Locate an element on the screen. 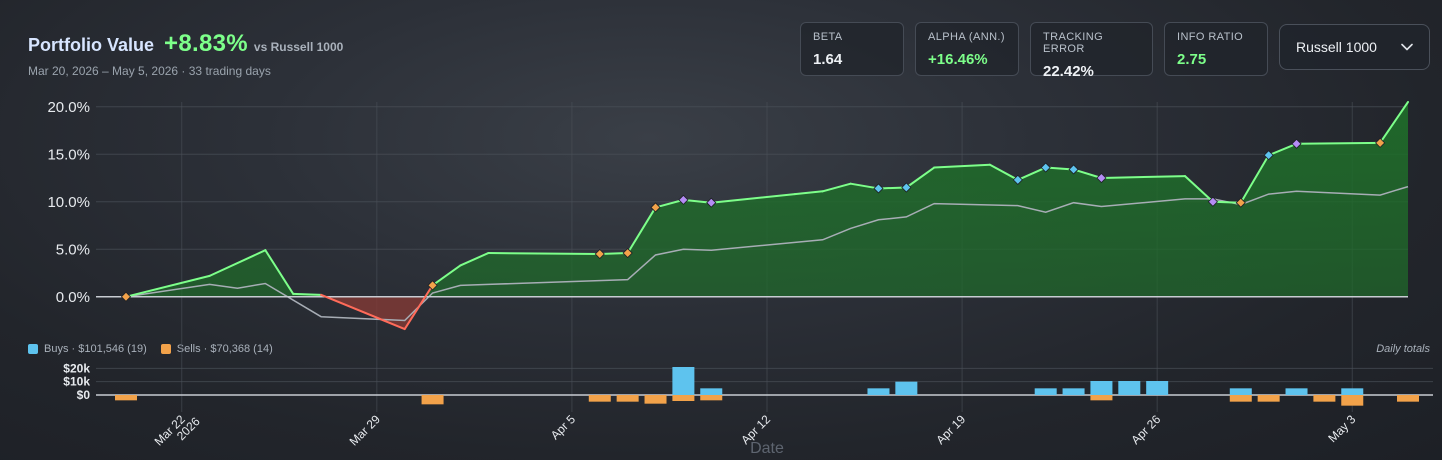 This screenshot has height=460, width=1442. x-tick-group: Apr 26 is located at coordinates (1145, 429).